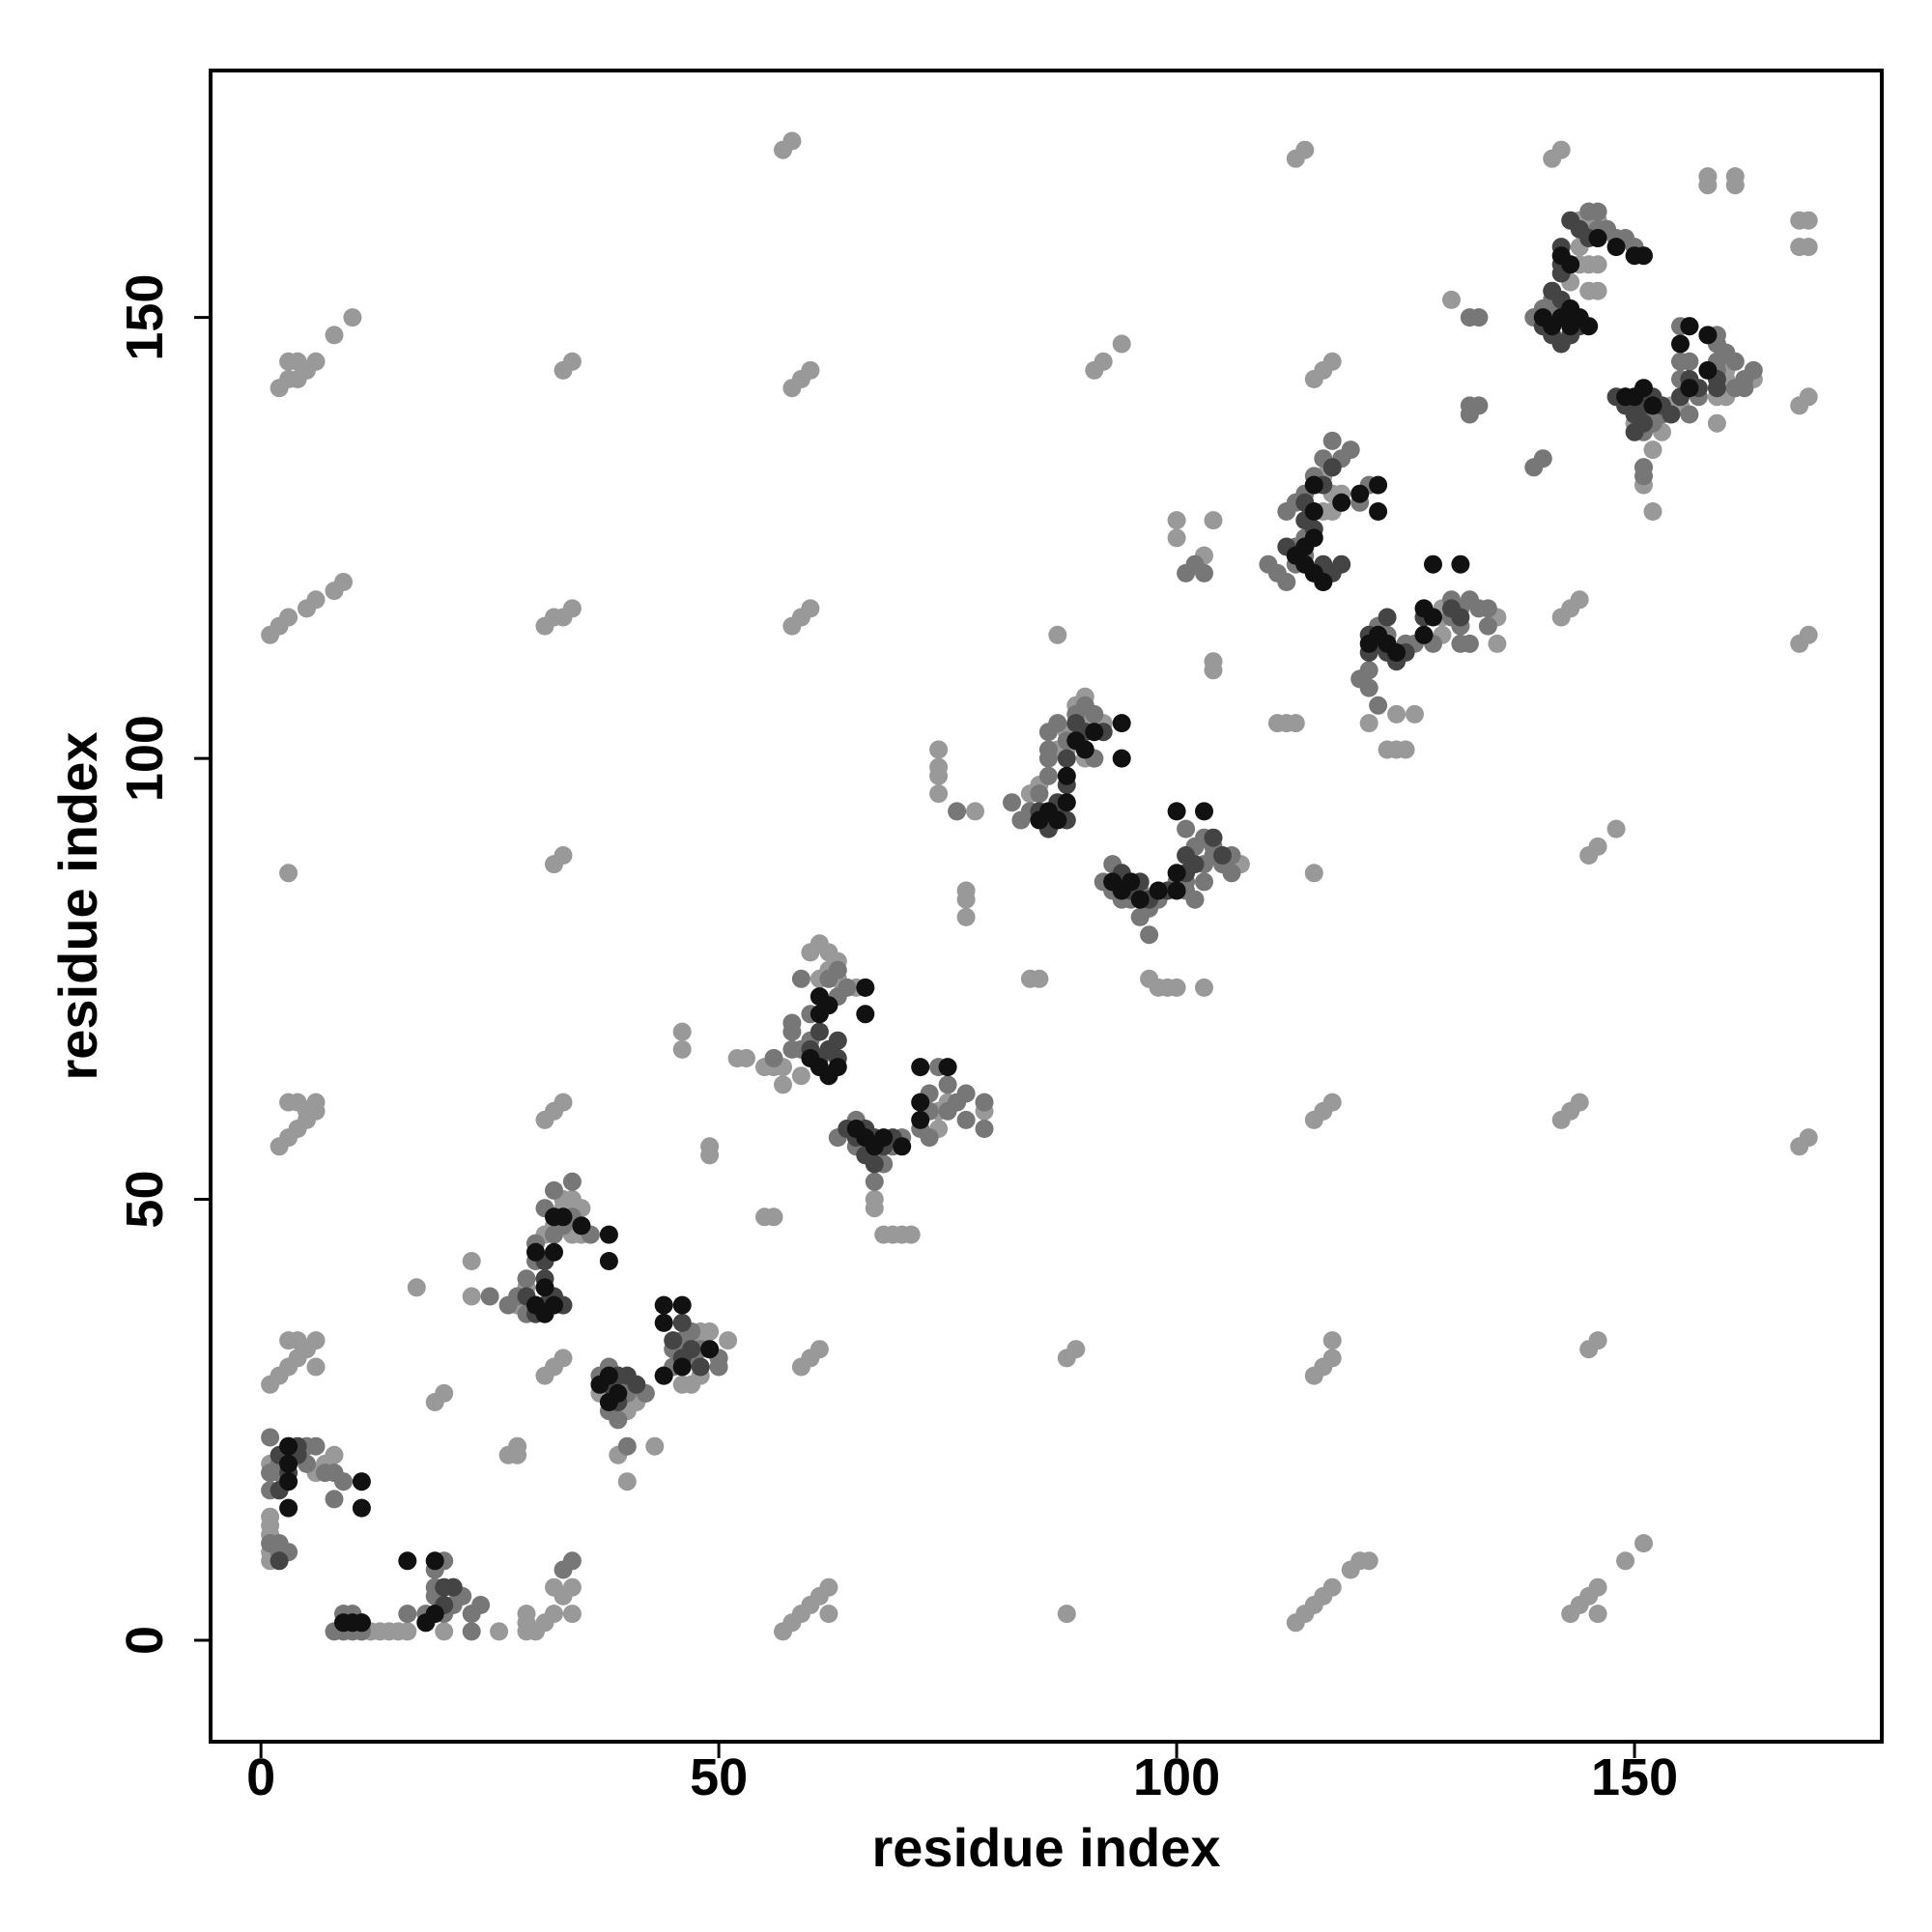 This screenshot has height=1932, width=1932. Describe the element at coordinates (77, 905) in the screenshot. I see `y-axis-title: residue index` at that location.